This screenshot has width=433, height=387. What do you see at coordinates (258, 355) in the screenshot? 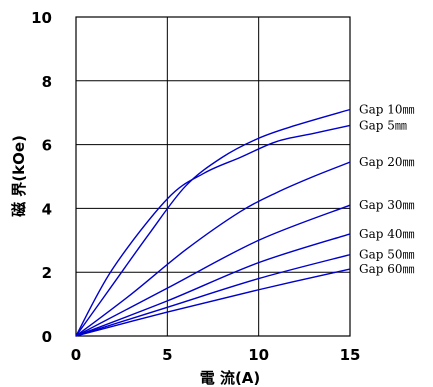
I see `x-tick-label: 10` at bounding box center [258, 355].